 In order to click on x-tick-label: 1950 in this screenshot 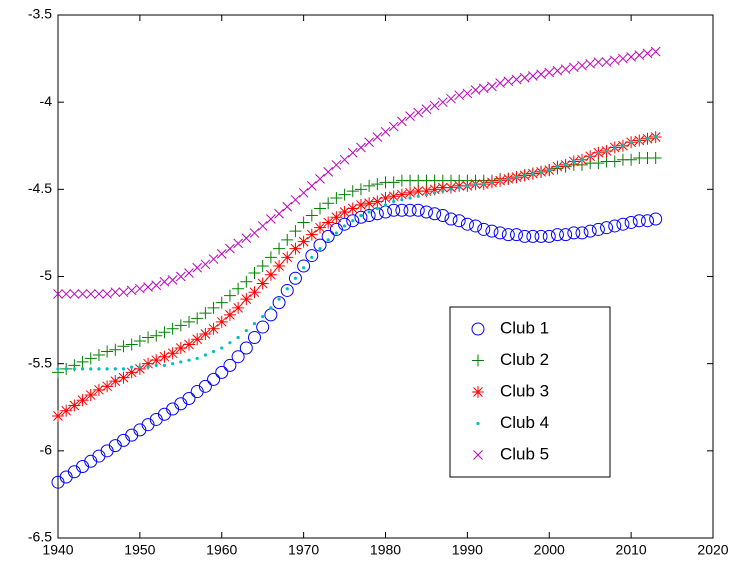, I will do `click(139, 550)`.